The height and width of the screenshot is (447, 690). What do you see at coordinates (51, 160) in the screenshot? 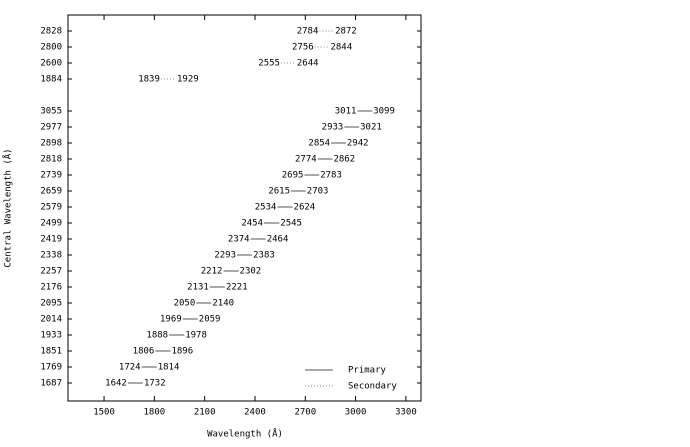
I see `y-tick-label: 2818` at bounding box center [51, 160].